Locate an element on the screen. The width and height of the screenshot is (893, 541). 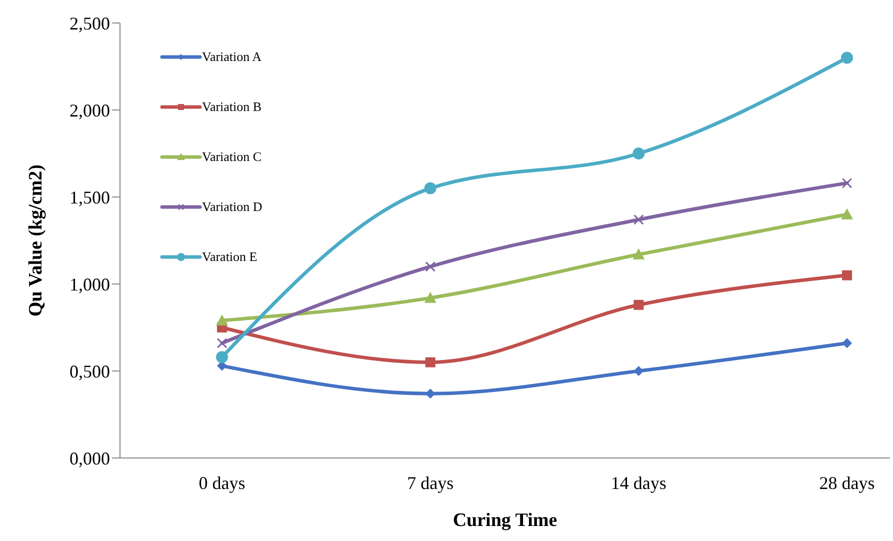
x-axis-title: Curing Time is located at coordinates (505, 520).